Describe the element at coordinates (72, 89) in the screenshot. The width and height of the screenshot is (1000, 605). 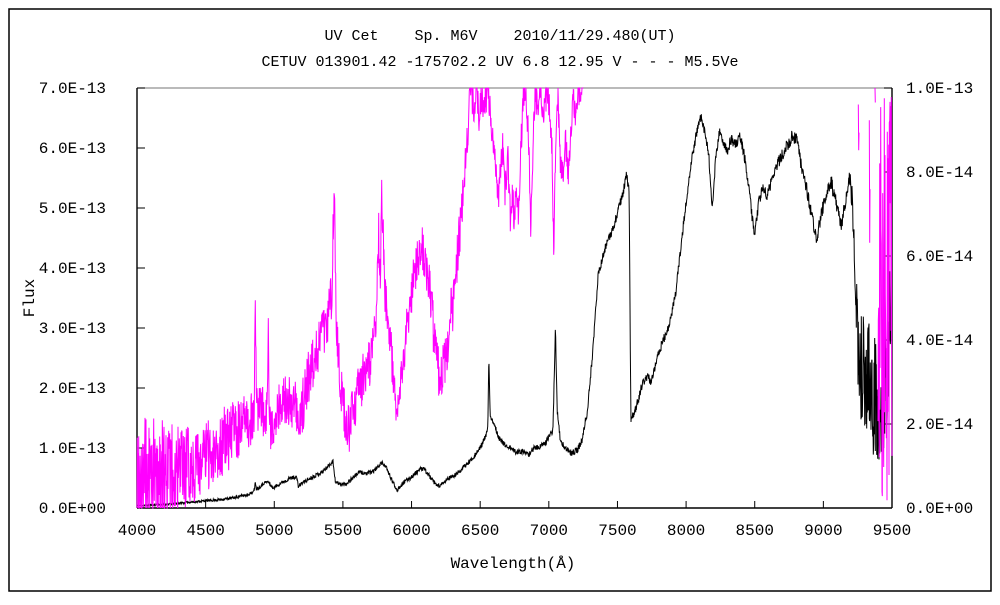
I see `y-left-tick-label: 7.0E-13` at that location.